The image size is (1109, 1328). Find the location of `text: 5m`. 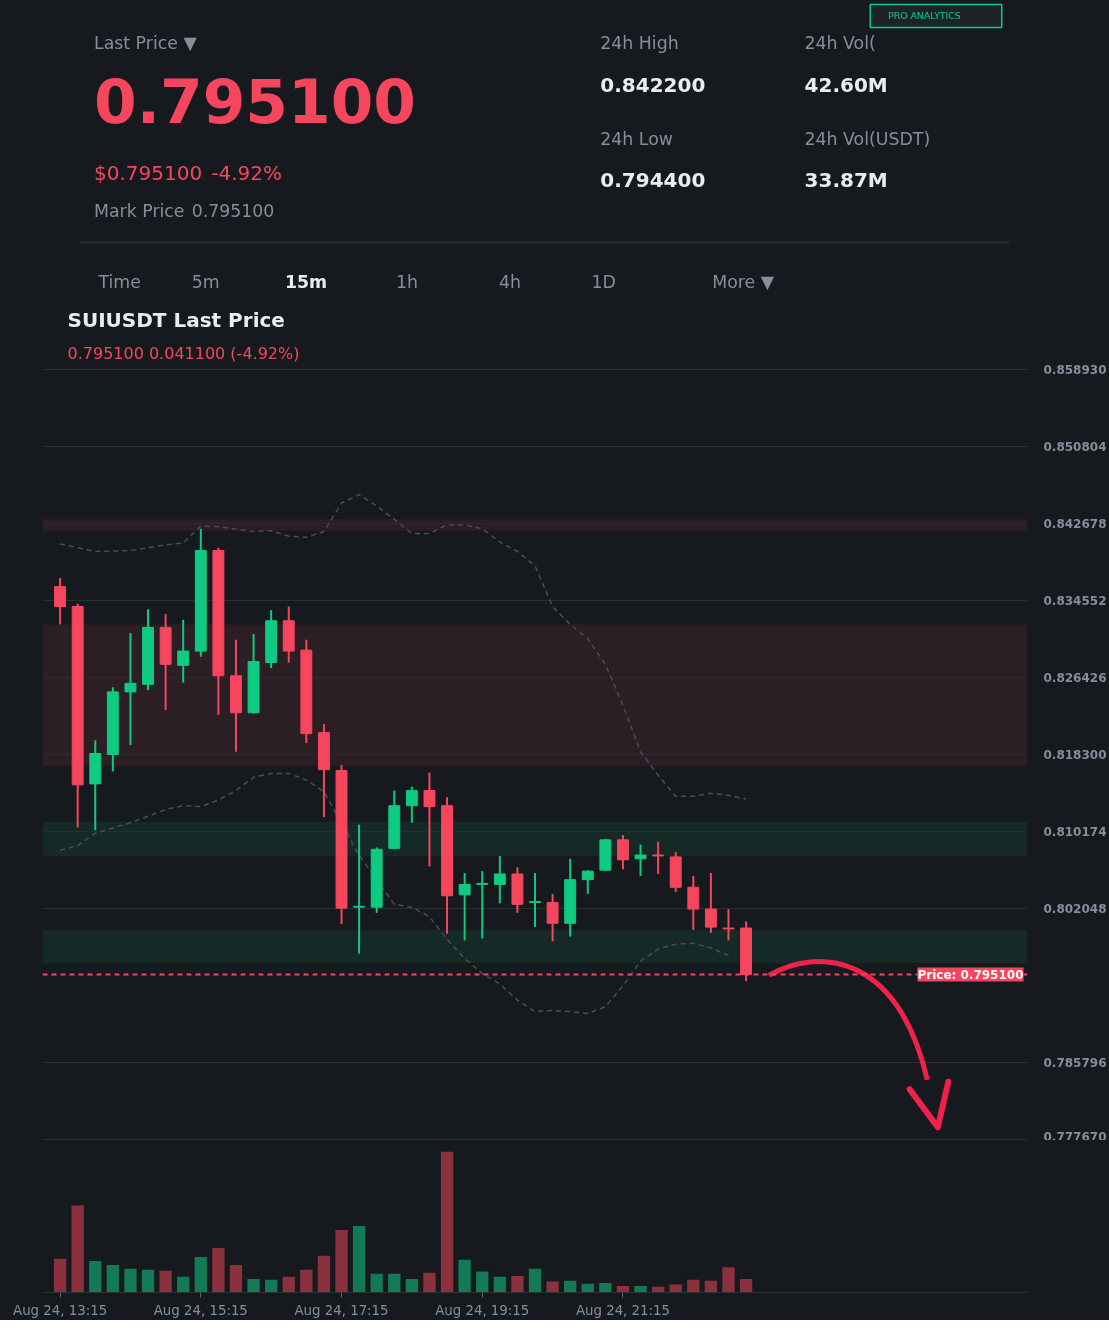

text: 5m is located at coordinates (205, 281).